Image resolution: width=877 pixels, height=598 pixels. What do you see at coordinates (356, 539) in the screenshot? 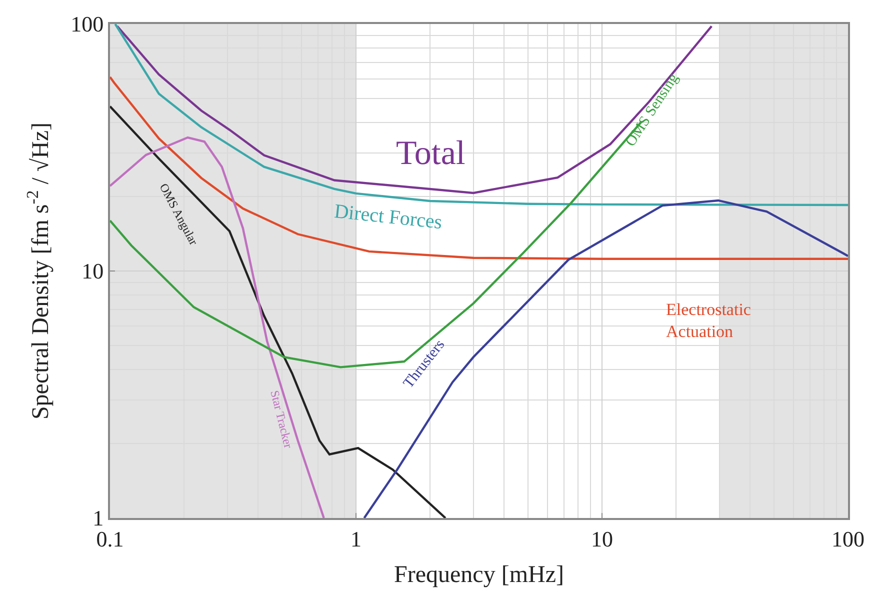
I see `x-tick-label: 1` at bounding box center [356, 539].